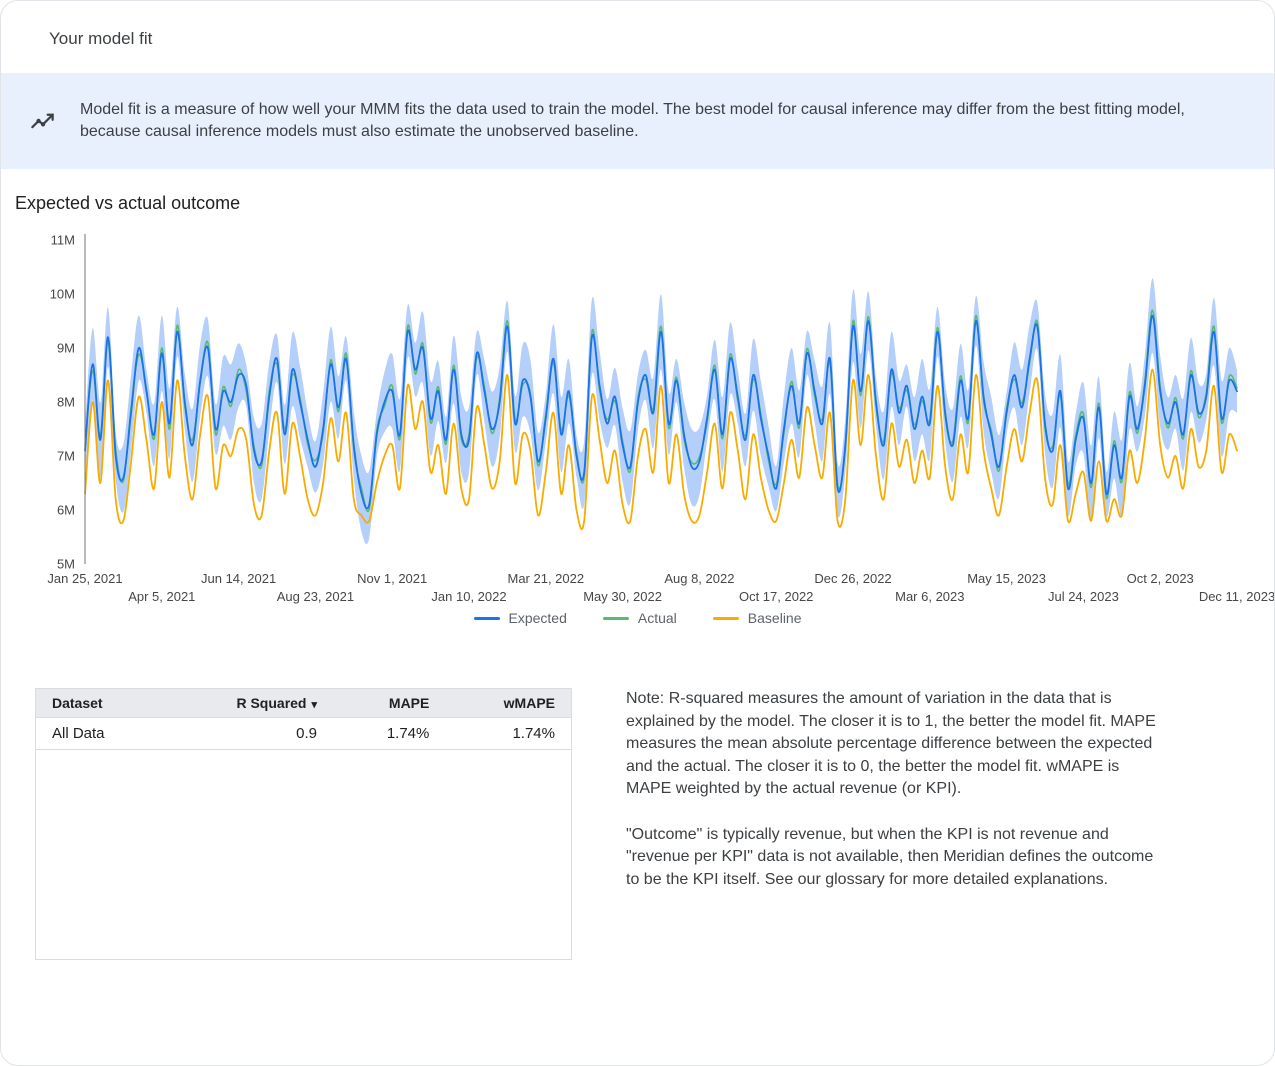 This screenshot has height=1066, width=1275. What do you see at coordinates (657, 618) in the screenshot?
I see `legend-label-actual: Actual` at bounding box center [657, 618].